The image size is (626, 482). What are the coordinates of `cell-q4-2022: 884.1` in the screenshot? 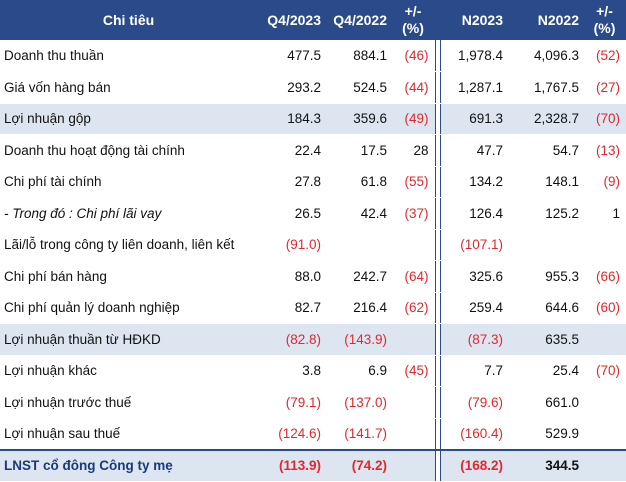 It's located at (358, 56).